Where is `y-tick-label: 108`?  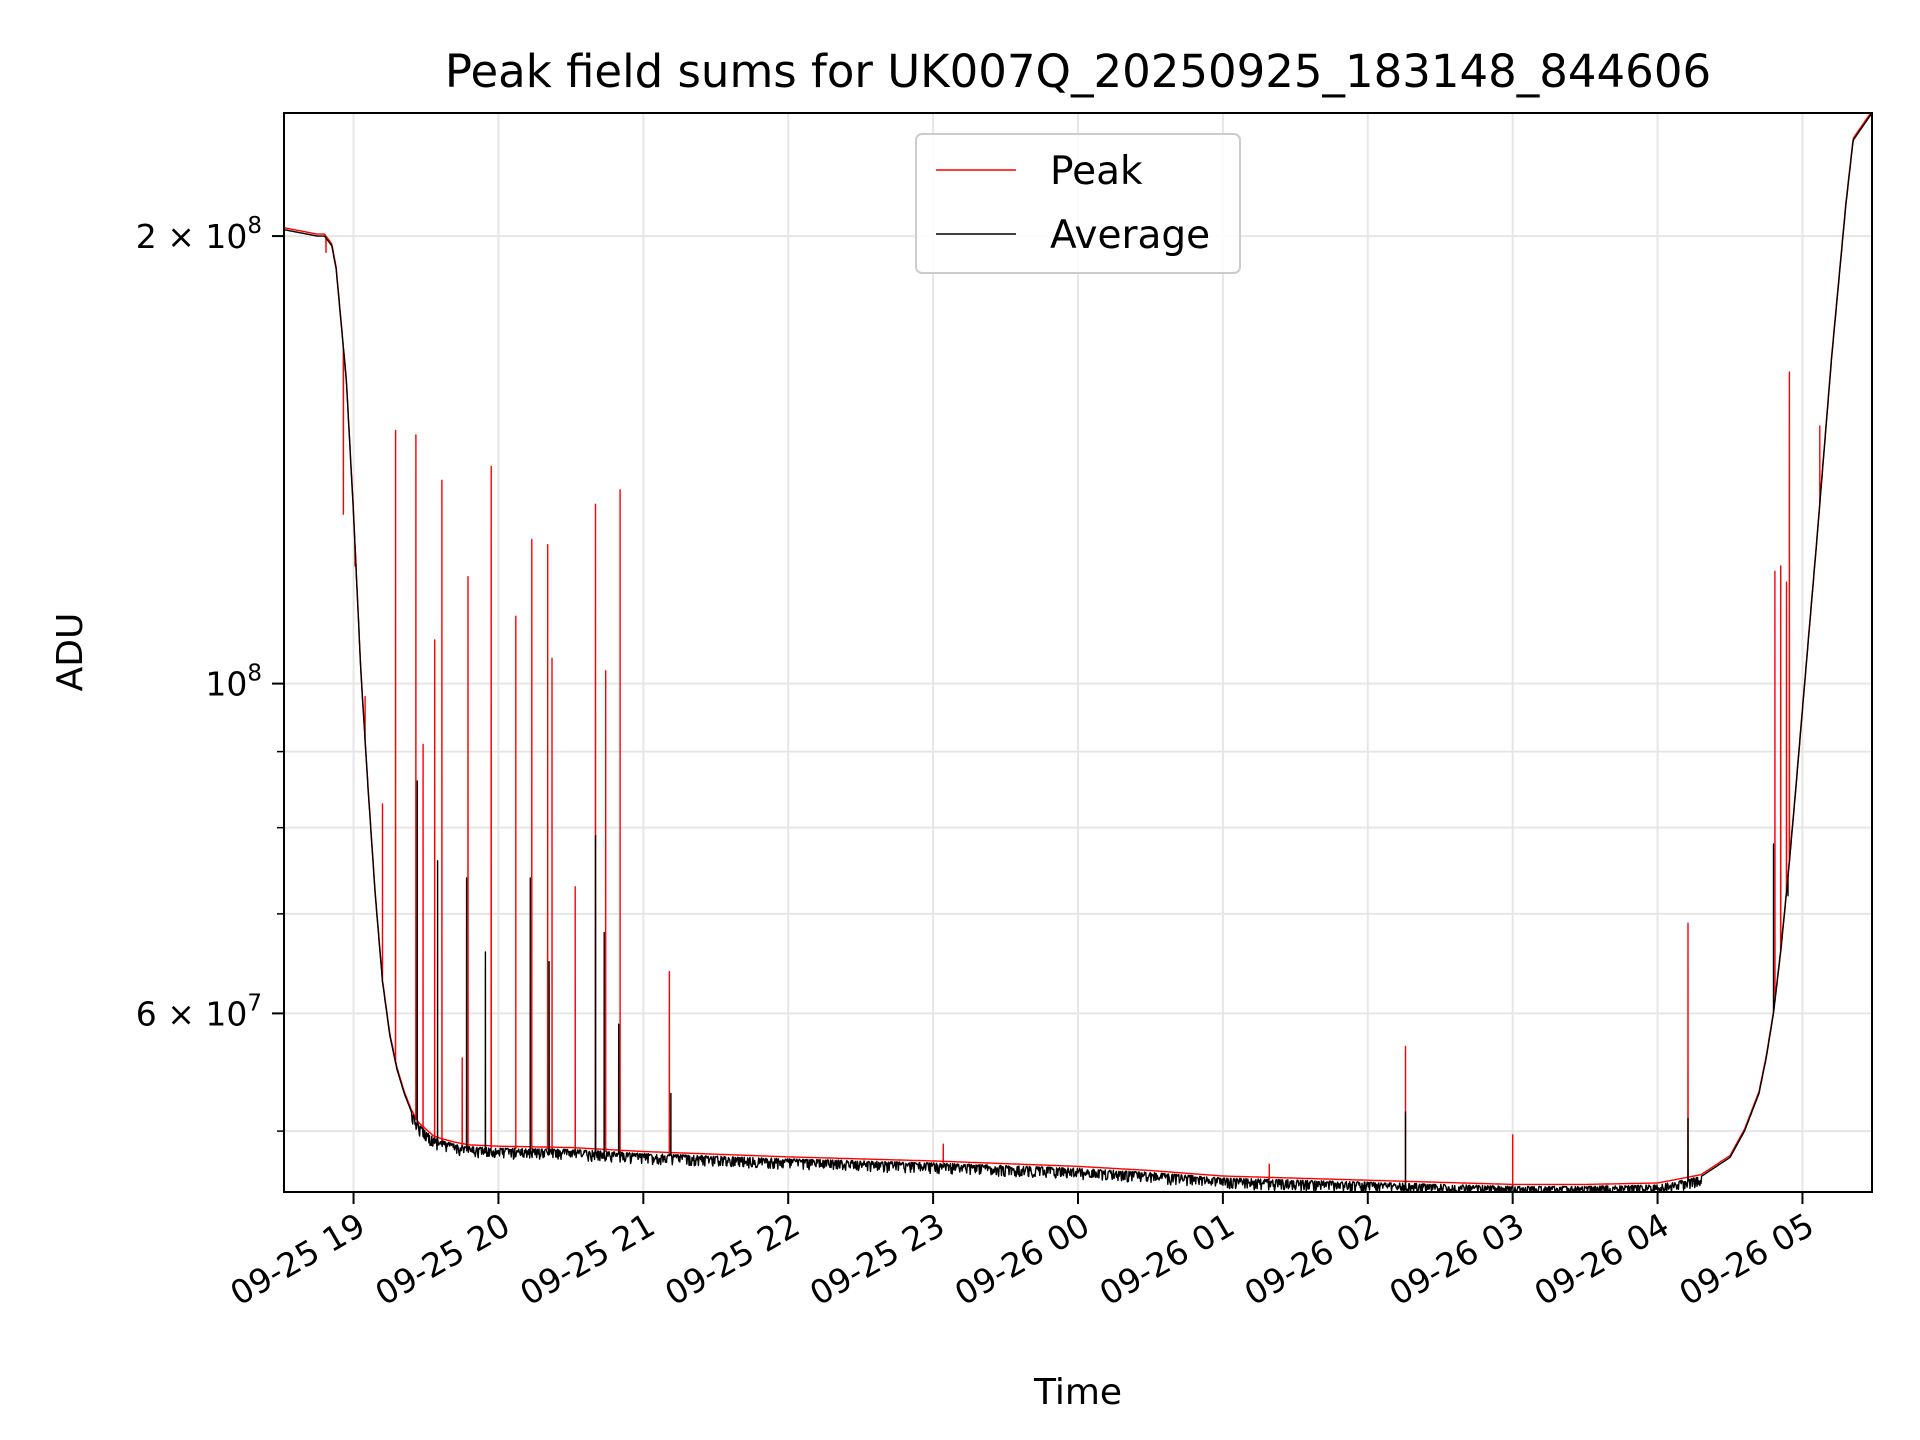 y-tick-label: 108 is located at coordinates (233, 682).